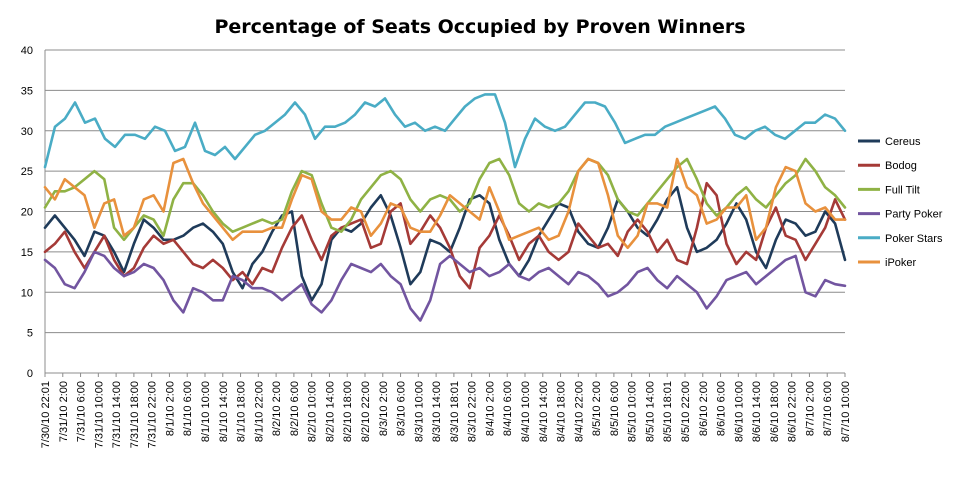 The width and height of the screenshot is (962, 482). What do you see at coordinates (366, 411) in the screenshot?
I see `x-tick-label: 8/2/10 22:00` at bounding box center [366, 411].